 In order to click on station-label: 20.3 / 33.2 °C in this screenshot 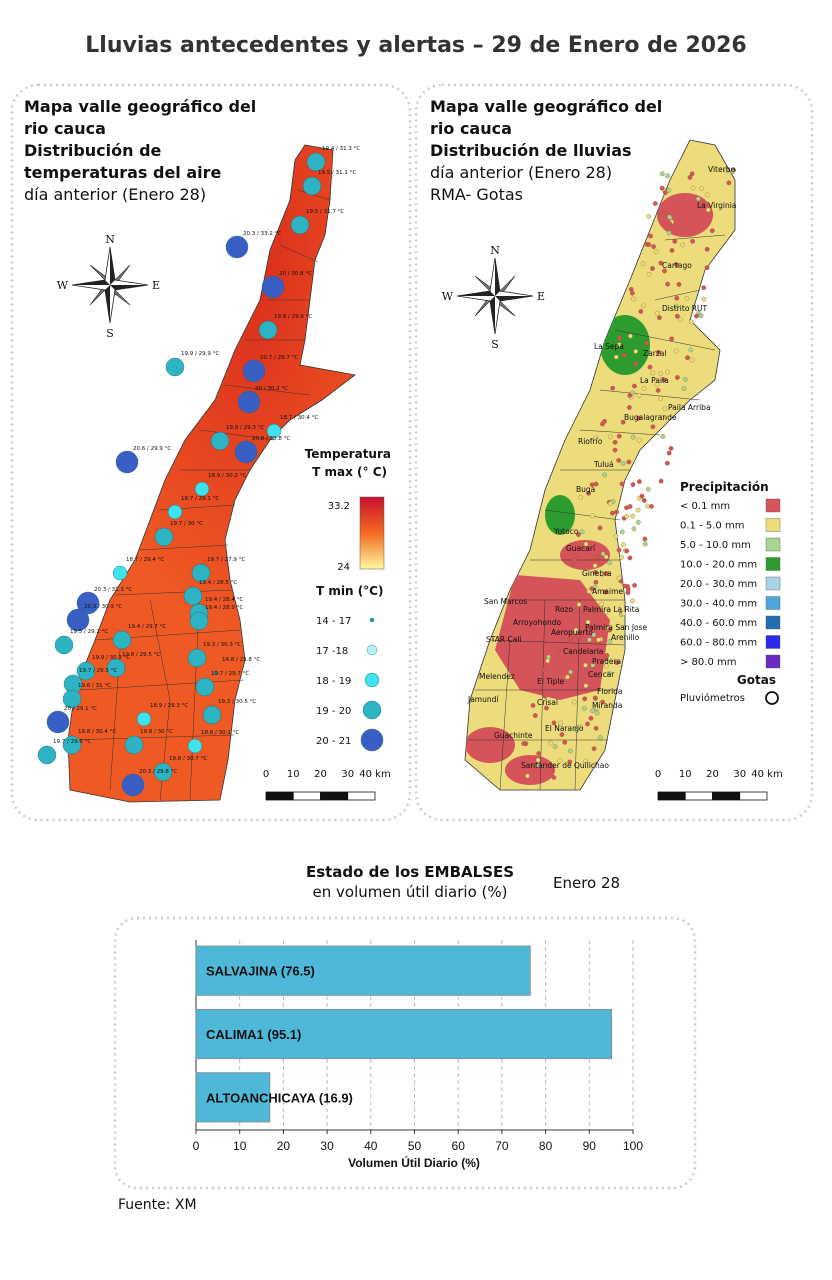, I will do `click(262, 234)`.